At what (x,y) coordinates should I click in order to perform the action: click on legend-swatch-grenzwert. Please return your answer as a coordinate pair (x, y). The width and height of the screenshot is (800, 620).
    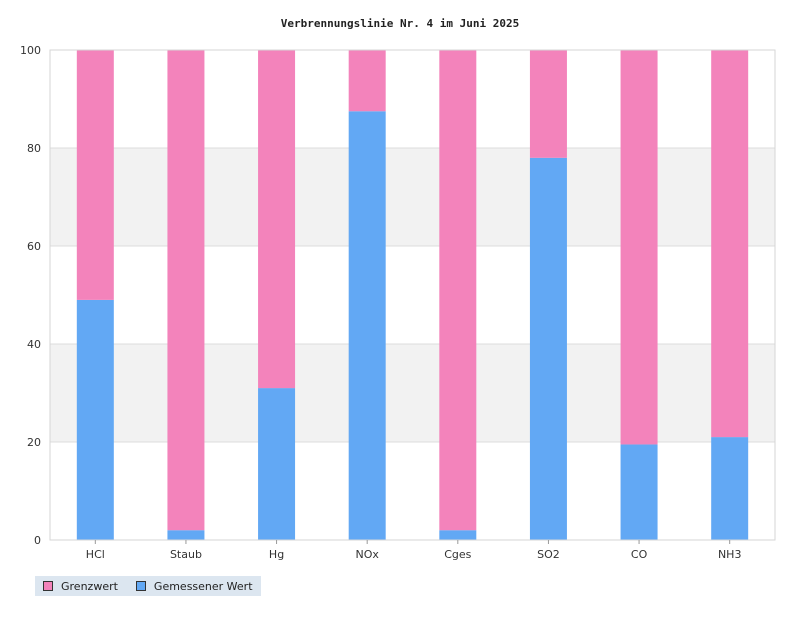
    Looking at the image, I should click on (48, 586).